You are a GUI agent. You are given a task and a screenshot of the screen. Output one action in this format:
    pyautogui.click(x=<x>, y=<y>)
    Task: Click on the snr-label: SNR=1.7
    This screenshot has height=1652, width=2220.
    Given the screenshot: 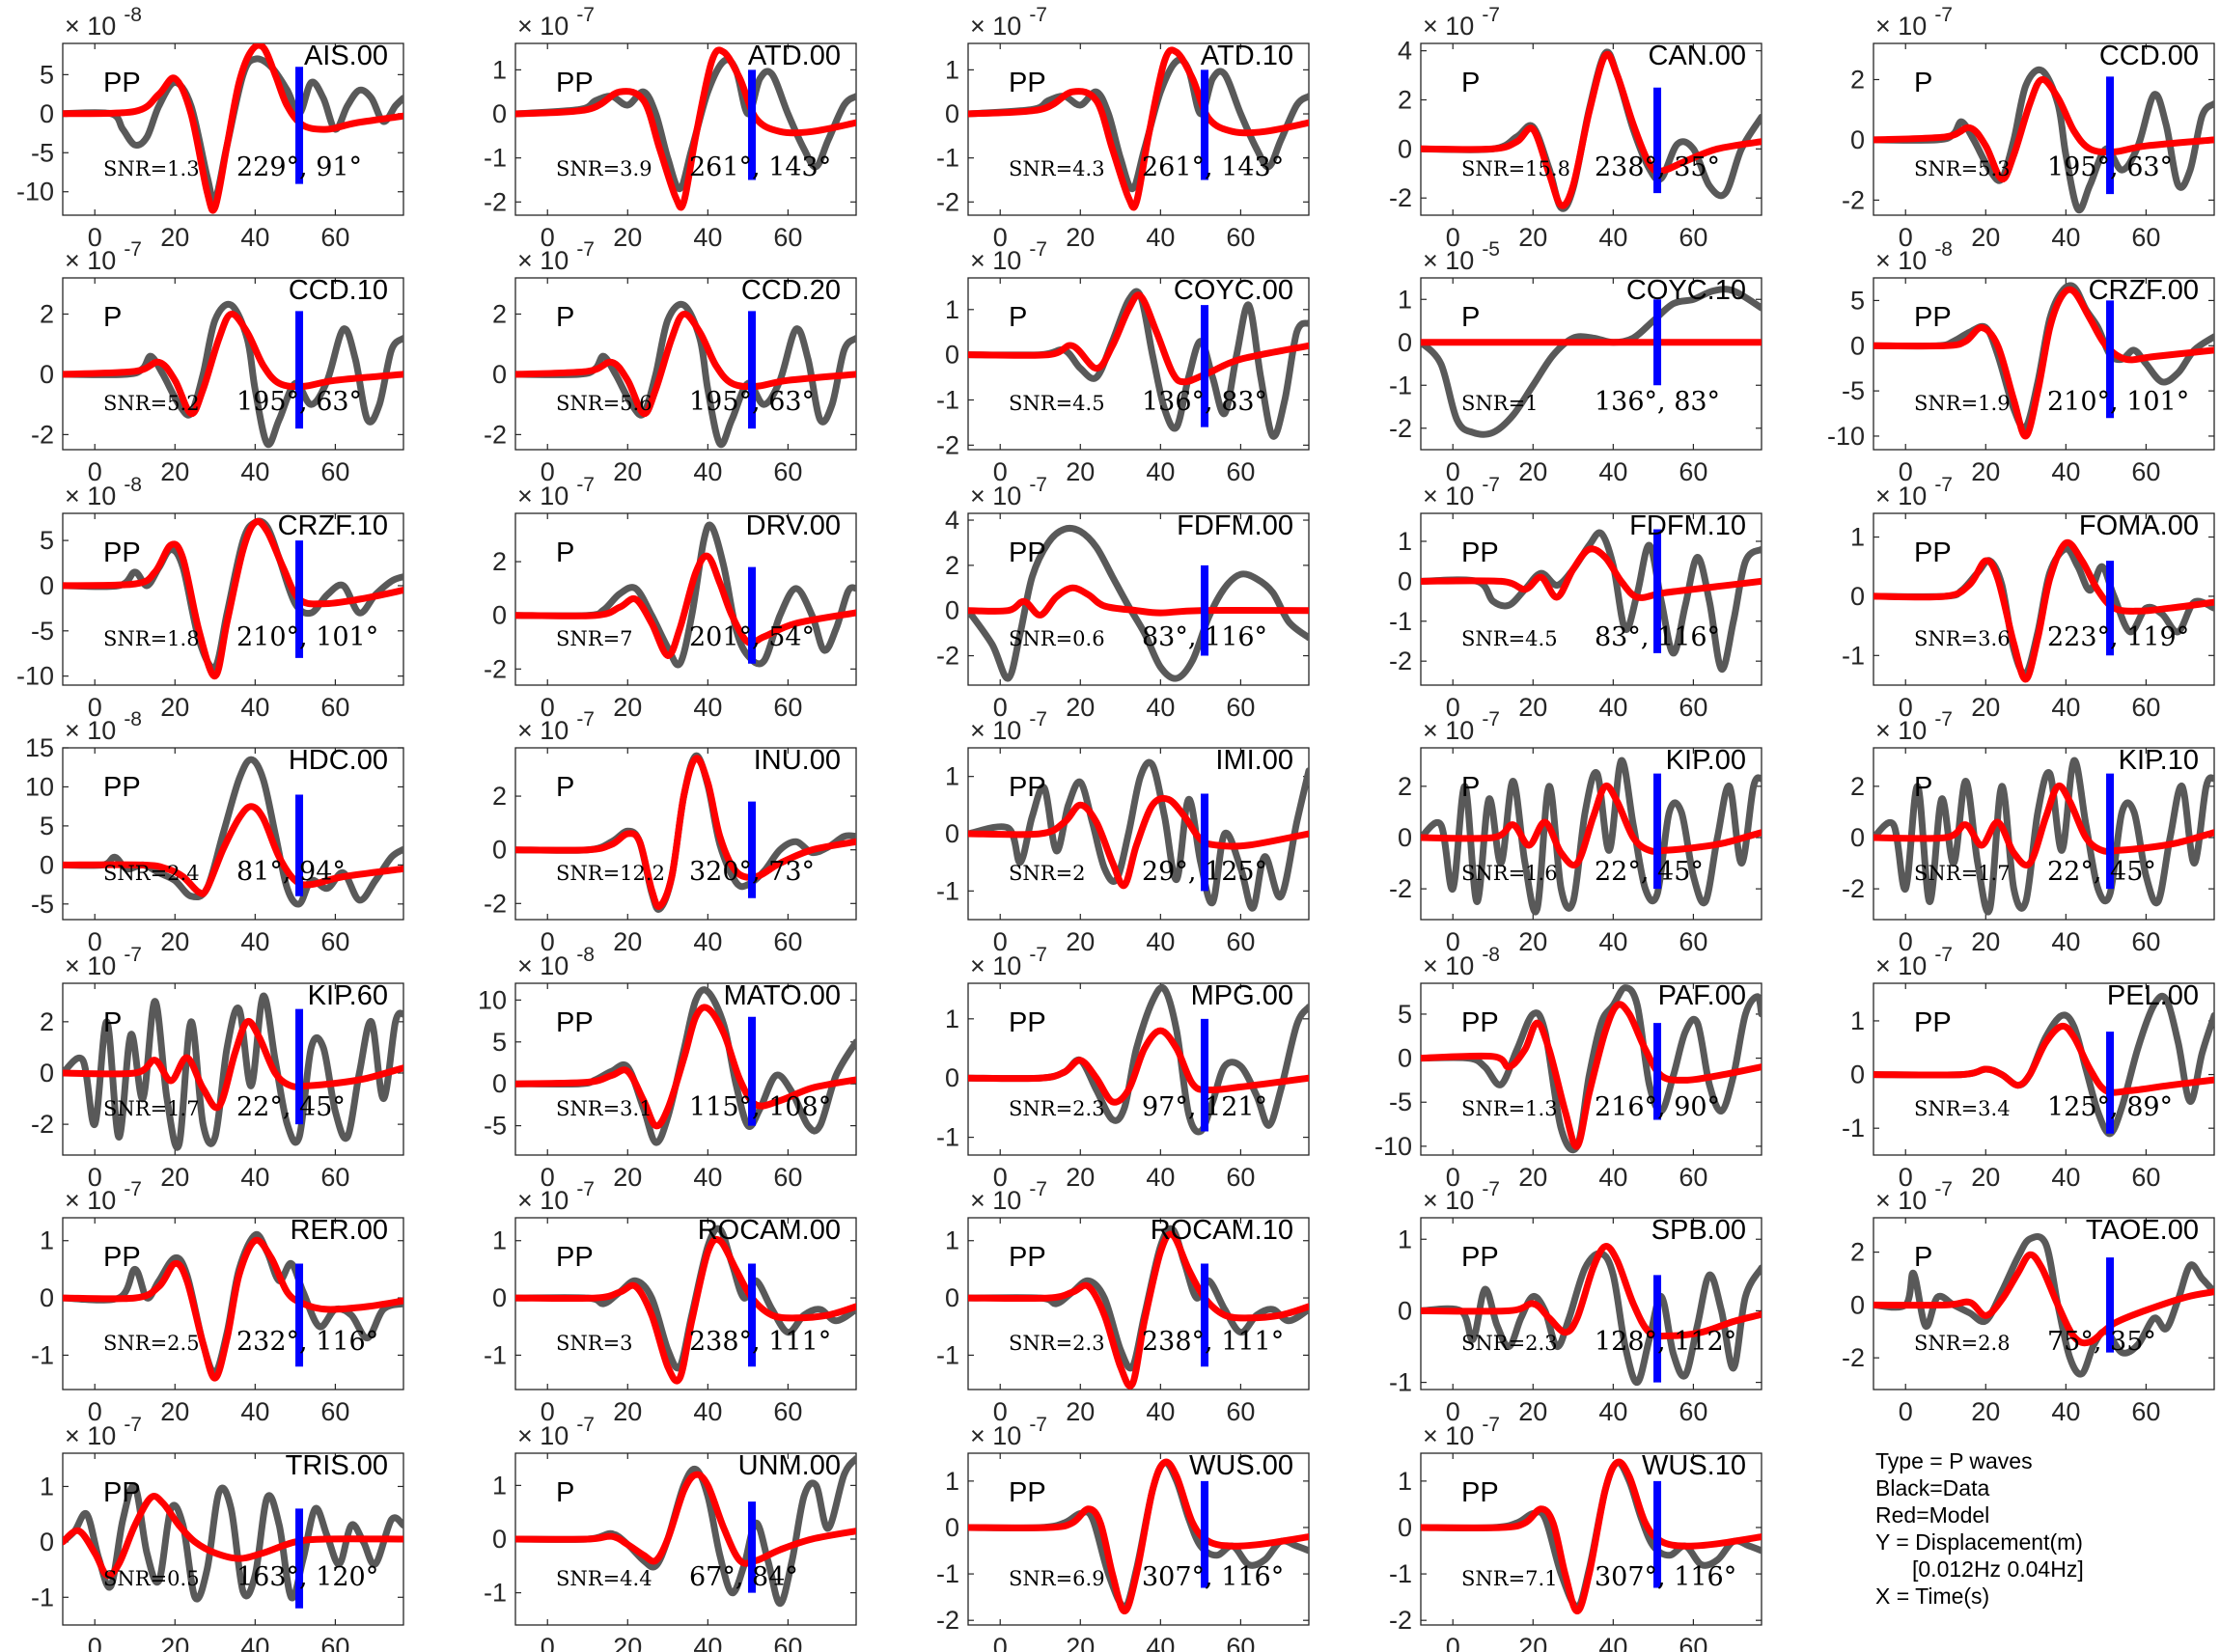 What is the action you would take?
    pyautogui.click(x=152, y=1108)
    